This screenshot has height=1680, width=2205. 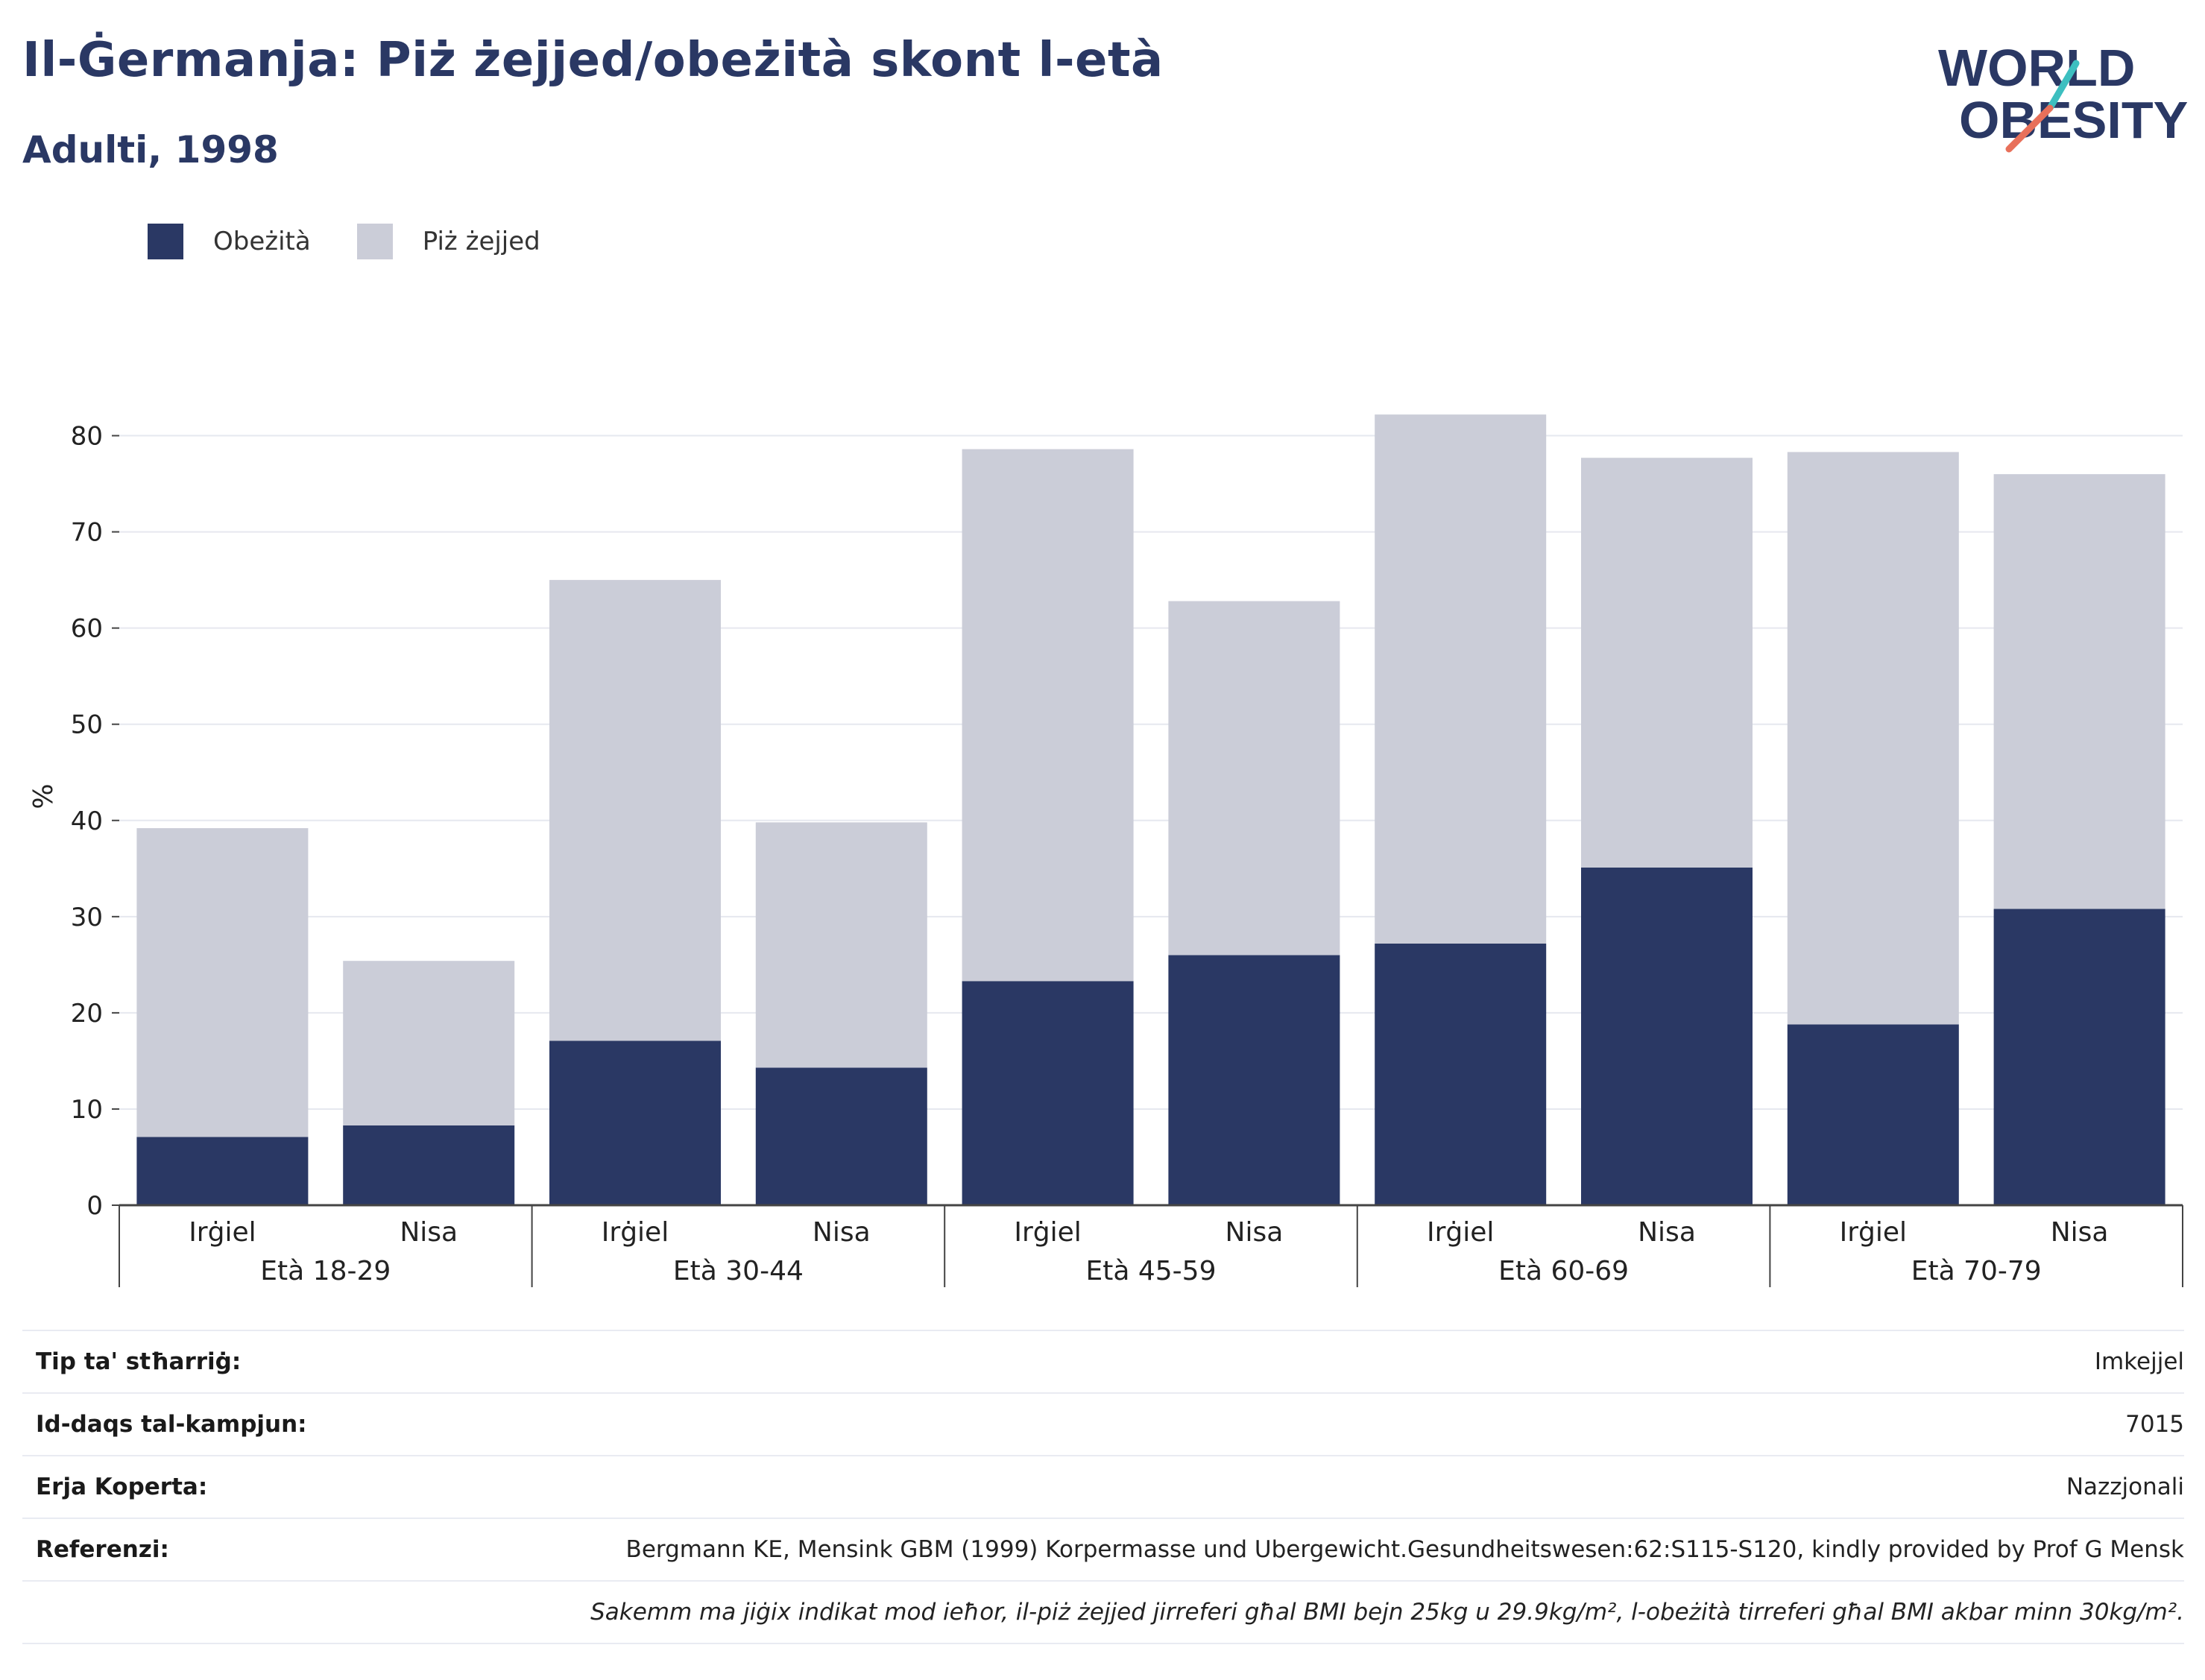 What do you see at coordinates (87, 917) in the screenshot?
I see `y-tick-label: 30` at bounding box center [87, 917].